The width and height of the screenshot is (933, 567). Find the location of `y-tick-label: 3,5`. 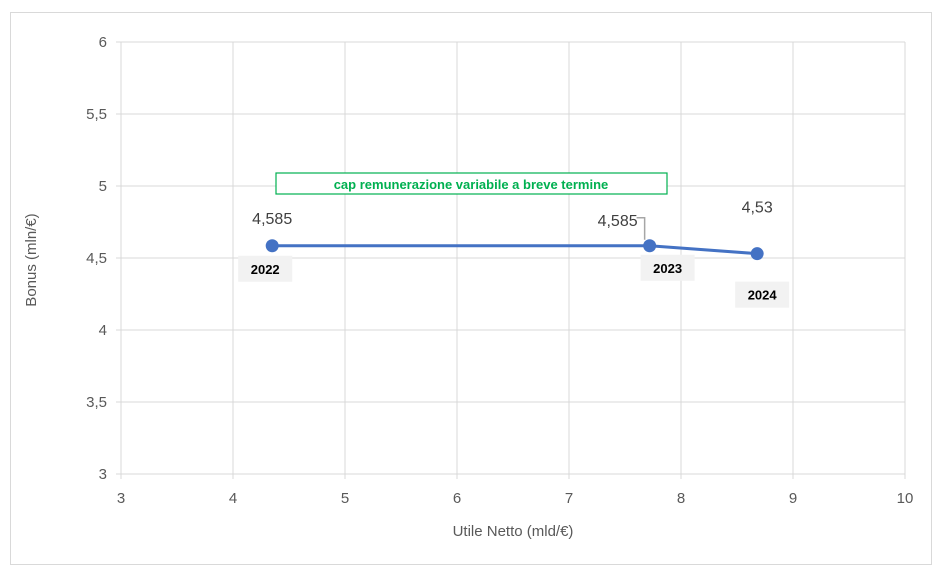

y-tick-label: 3,5 is located at coordinates (96, 402).